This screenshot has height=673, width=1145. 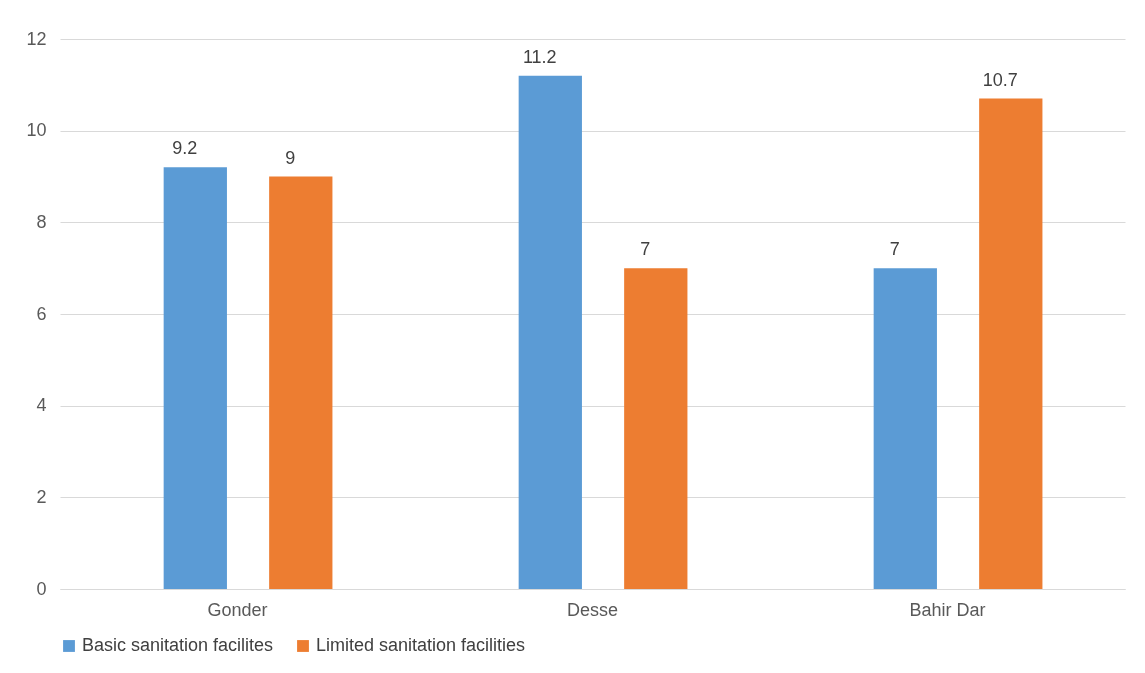 What do you see at coordinates (539, 56) in the screenshot?
I see `data-label: 11.2` at bounding box center [539, 56].